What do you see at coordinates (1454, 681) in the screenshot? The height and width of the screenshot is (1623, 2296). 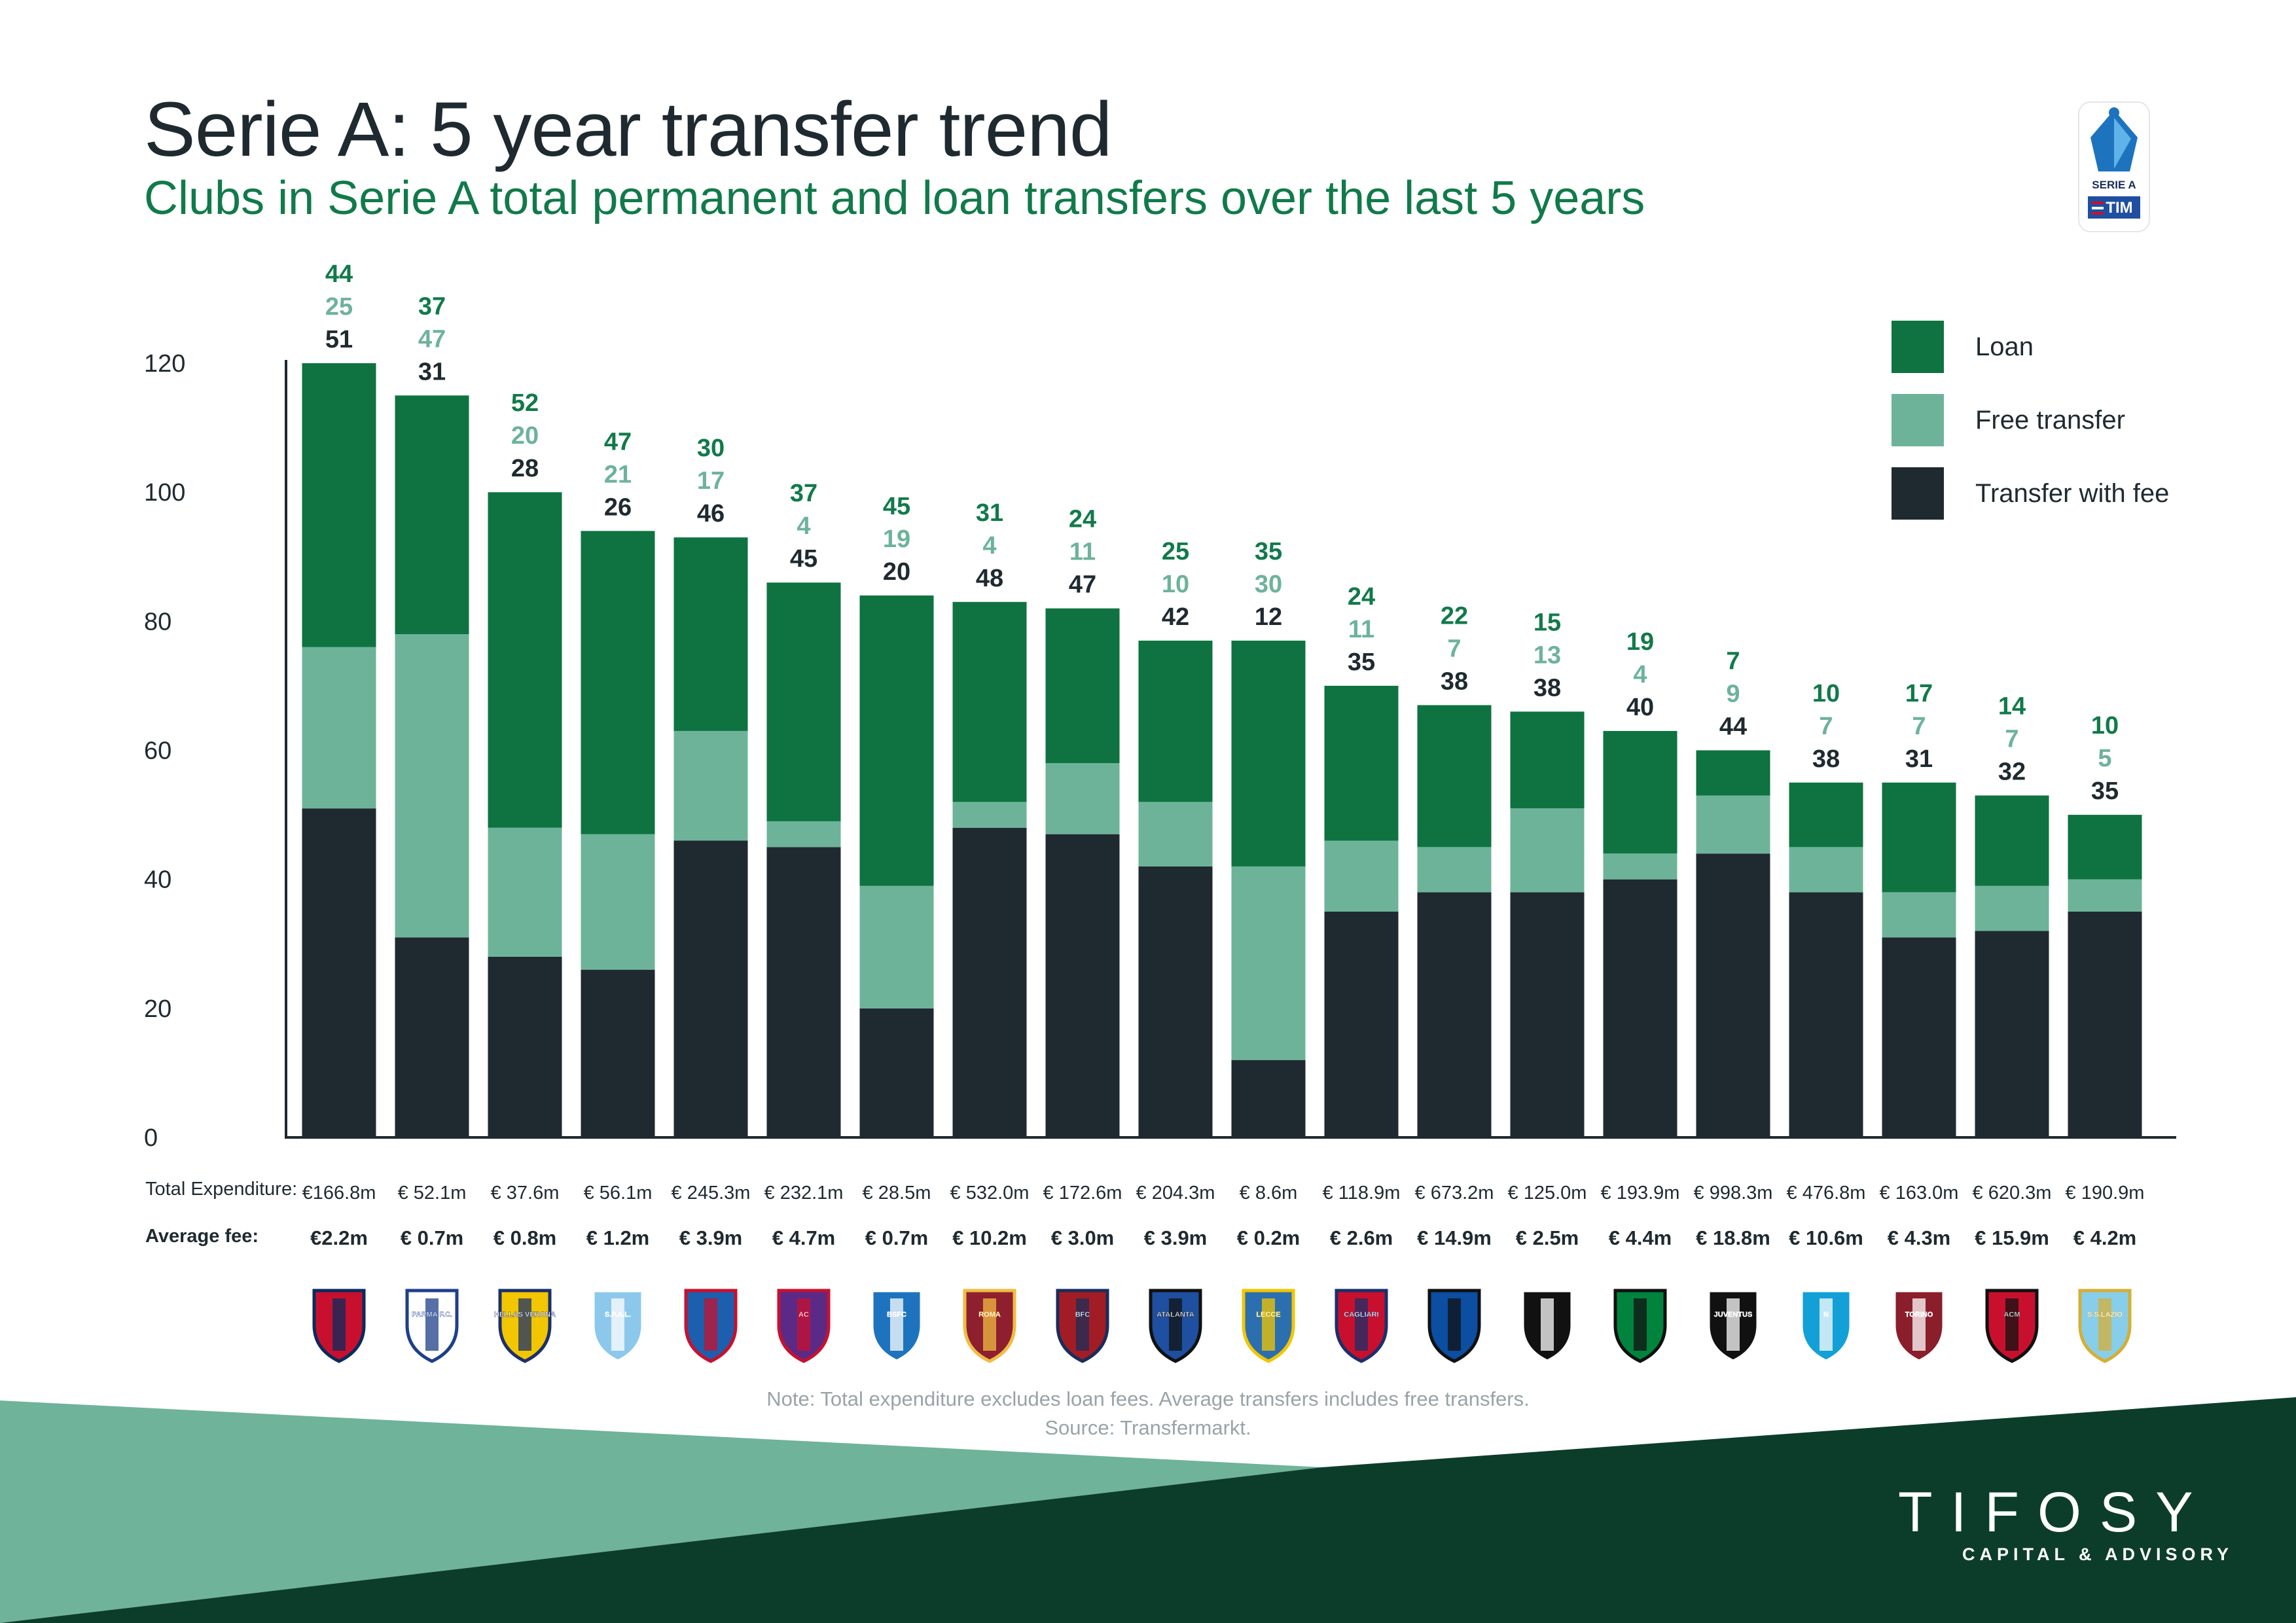 I see `label-fee-12: 38` at bounding box center [1454, 681].